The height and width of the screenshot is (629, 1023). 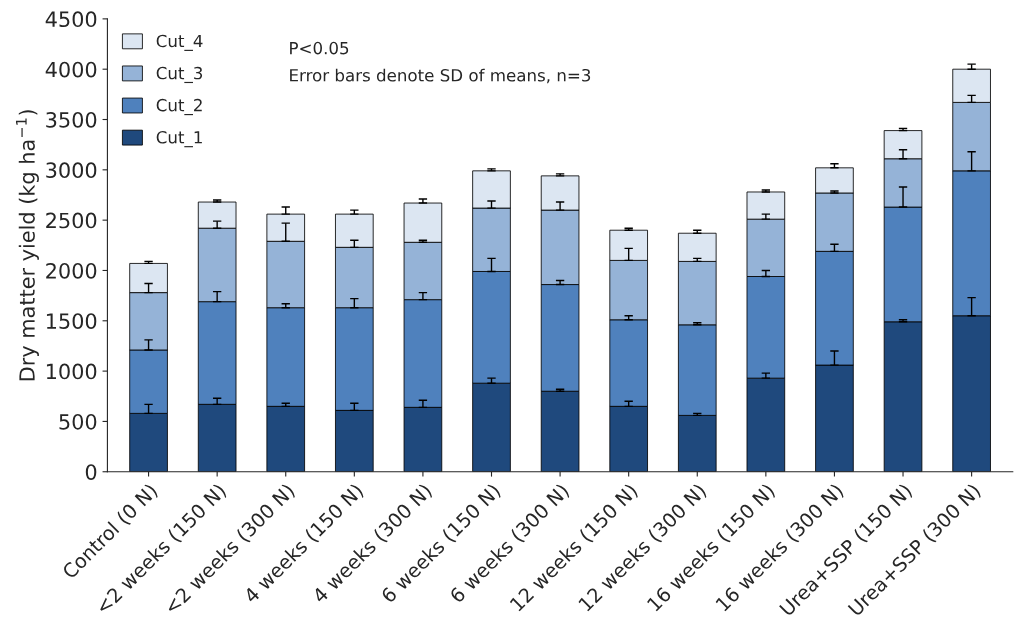 What do you see at coordinates (71, 119) in the screenshot?
I see `y-tick-label: 3500` at bounding box center [71, 119].